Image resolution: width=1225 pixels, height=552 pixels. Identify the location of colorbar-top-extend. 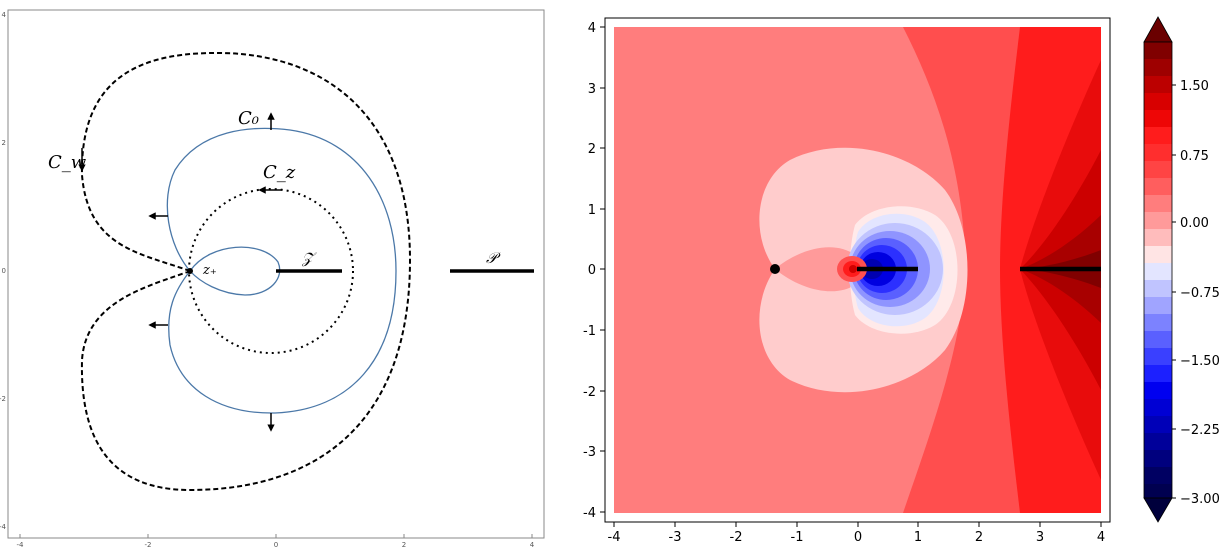
(1158, 29).